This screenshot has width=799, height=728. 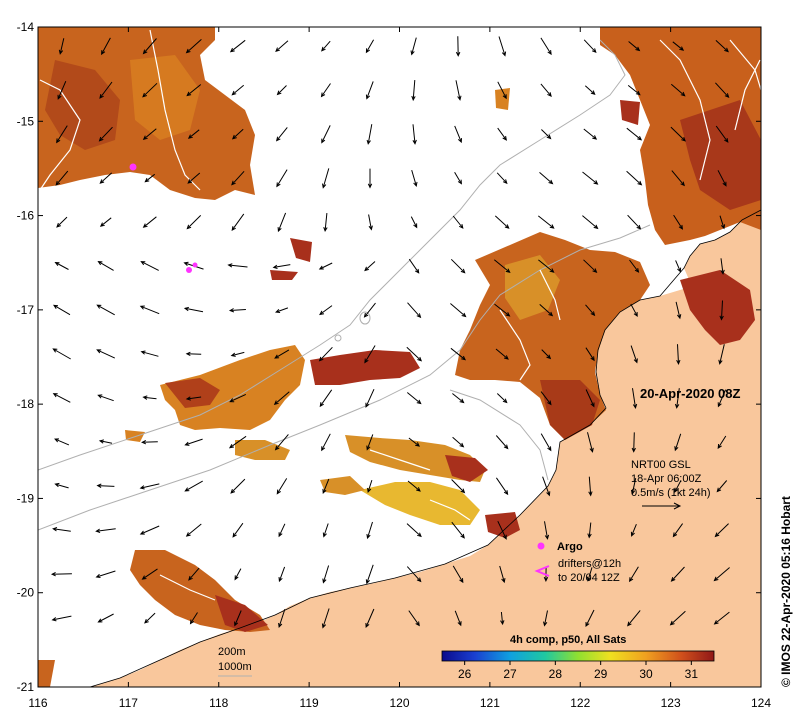 I want to click on isobath-1000-label: 1000m, so click(x=235, y=667).